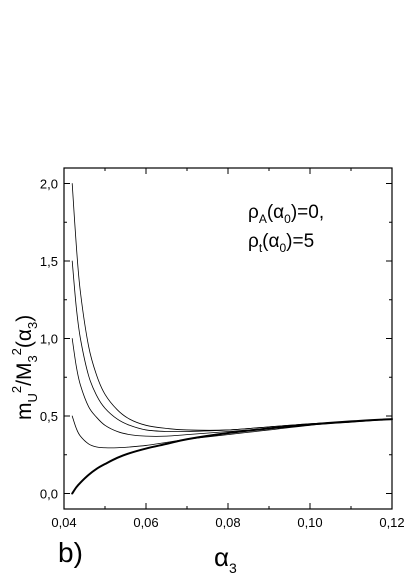 The width and height of the screenshot is (409, 588). What do you see at coordinates (253, 241) in the screenshot?
I see `annotation-rho-2: ρ` at bounding box center [253, 241].